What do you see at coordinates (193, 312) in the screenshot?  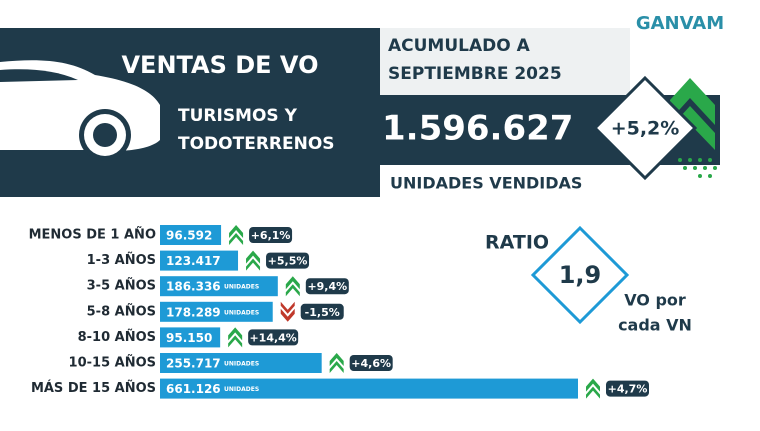 I see `value-label: 178.289` at bounding box center [193, 312].